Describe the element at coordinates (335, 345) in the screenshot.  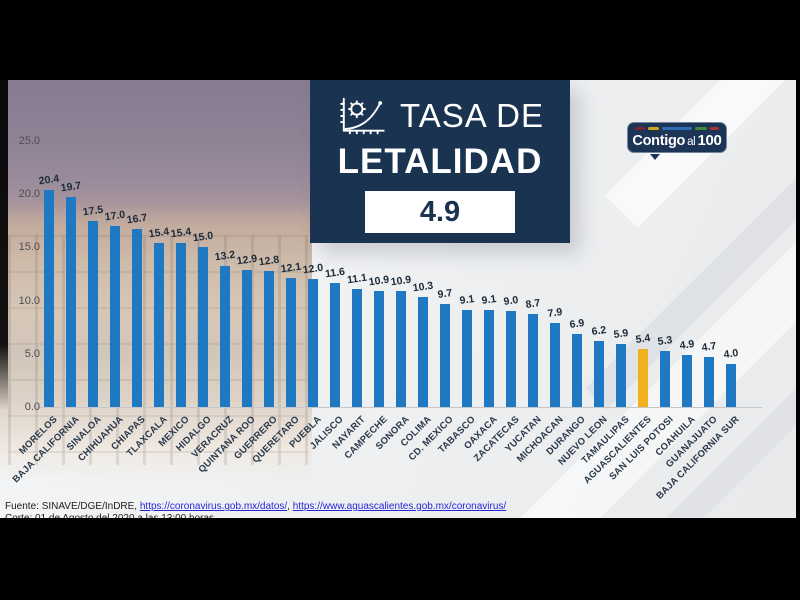
I see `bar-jalisco` at that location.